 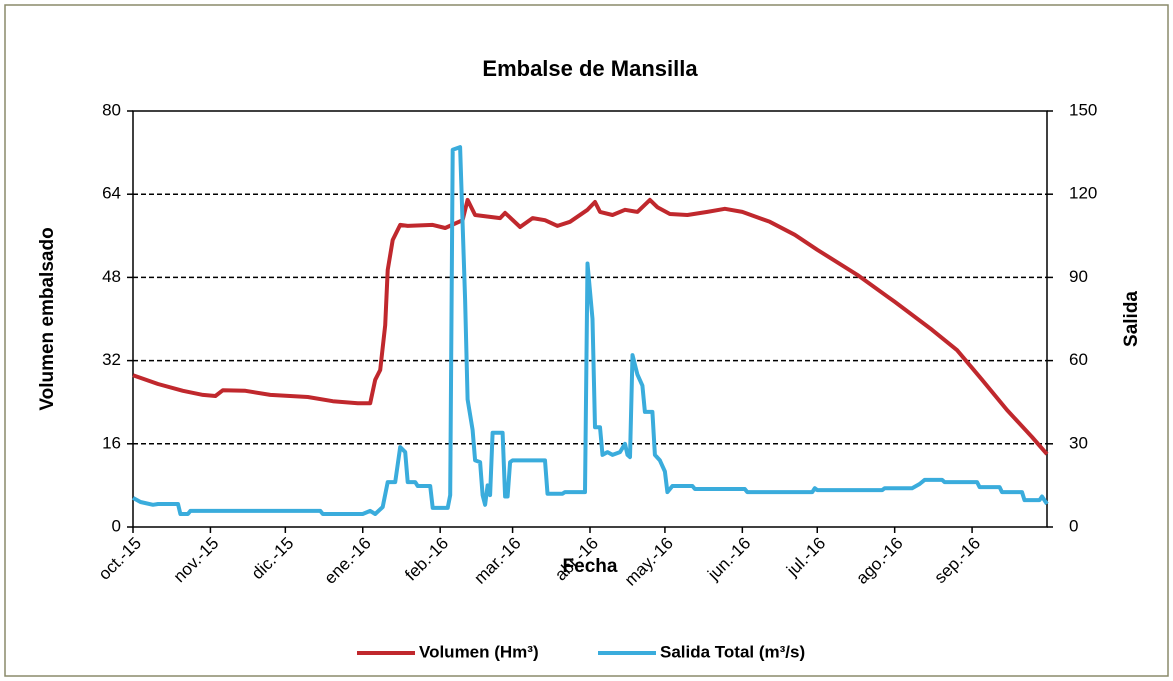 I want to click on y2-tick-label: 150, so click(x=1083, y=109).